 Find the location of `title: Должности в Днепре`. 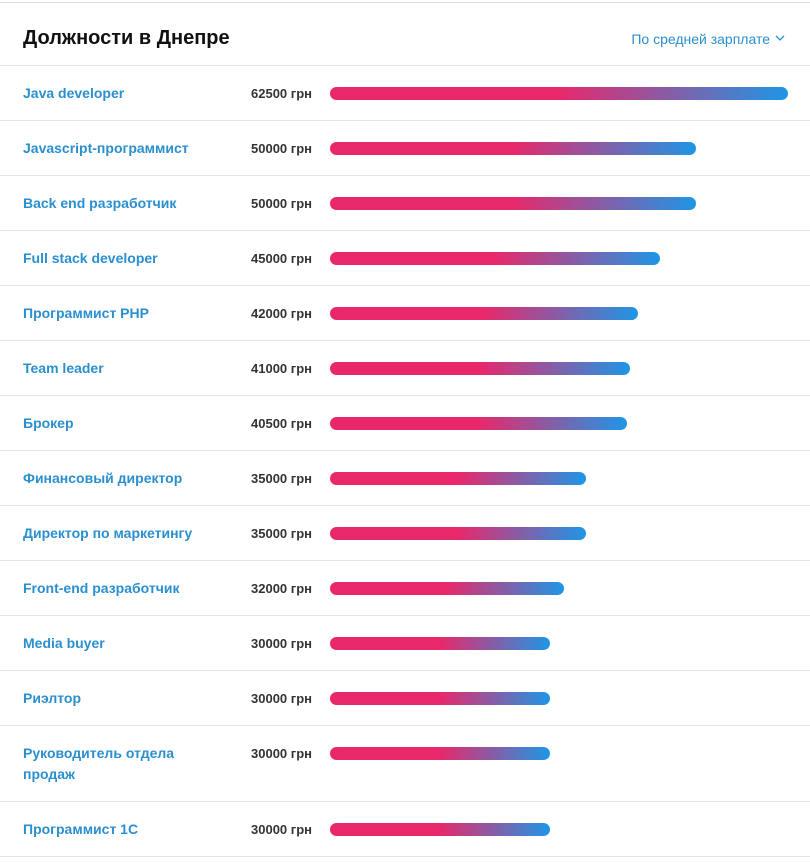

title: Должности в Днепре is located at coordinates (126, 38).